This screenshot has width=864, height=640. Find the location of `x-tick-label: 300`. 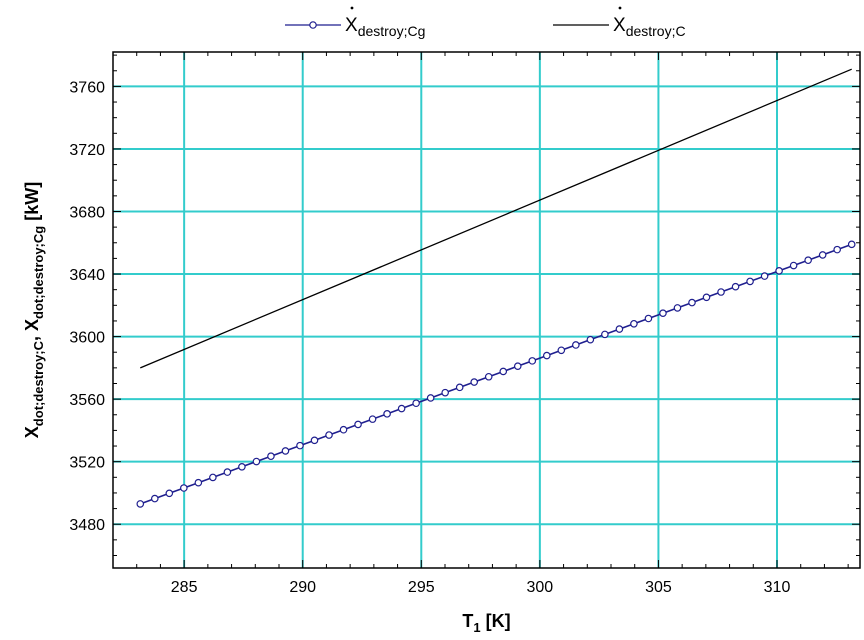

x-tick-label: 300 is located at coordinates (540, 587).